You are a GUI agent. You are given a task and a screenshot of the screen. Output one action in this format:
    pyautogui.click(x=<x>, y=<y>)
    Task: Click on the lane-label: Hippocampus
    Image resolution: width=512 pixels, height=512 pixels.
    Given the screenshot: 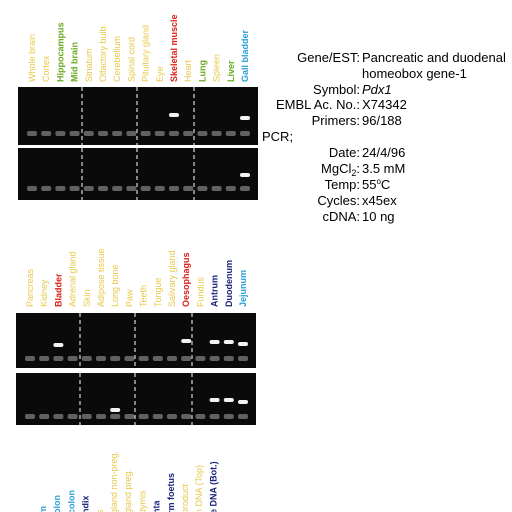 What is the action you would take?
    pyautogui.click(x=60, y=52)
    